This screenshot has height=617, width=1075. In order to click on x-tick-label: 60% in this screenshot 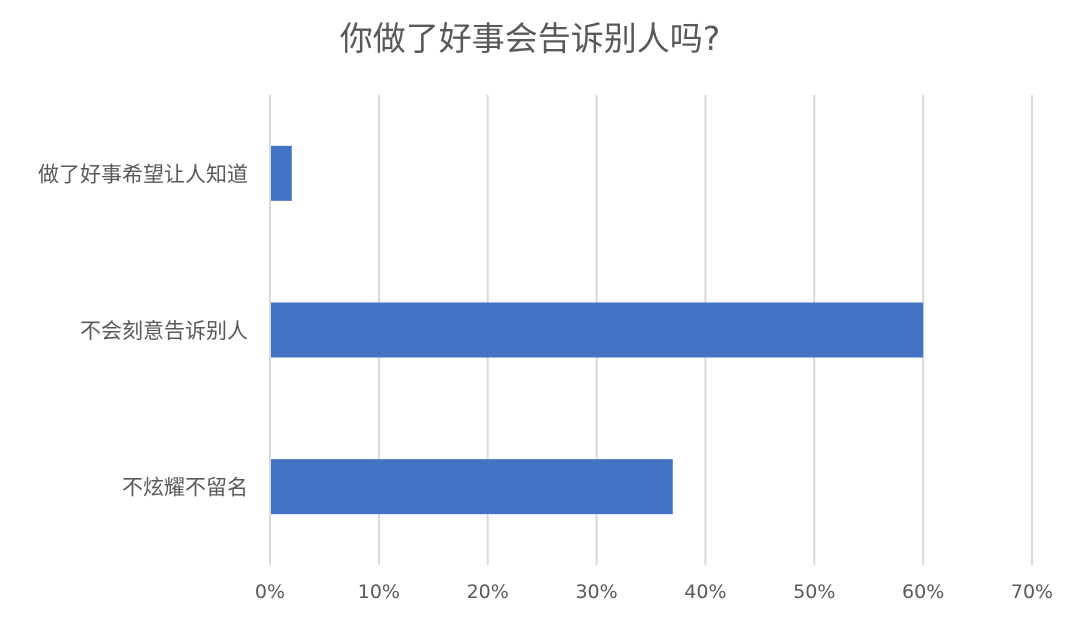, I will do `click(923, 592)`.